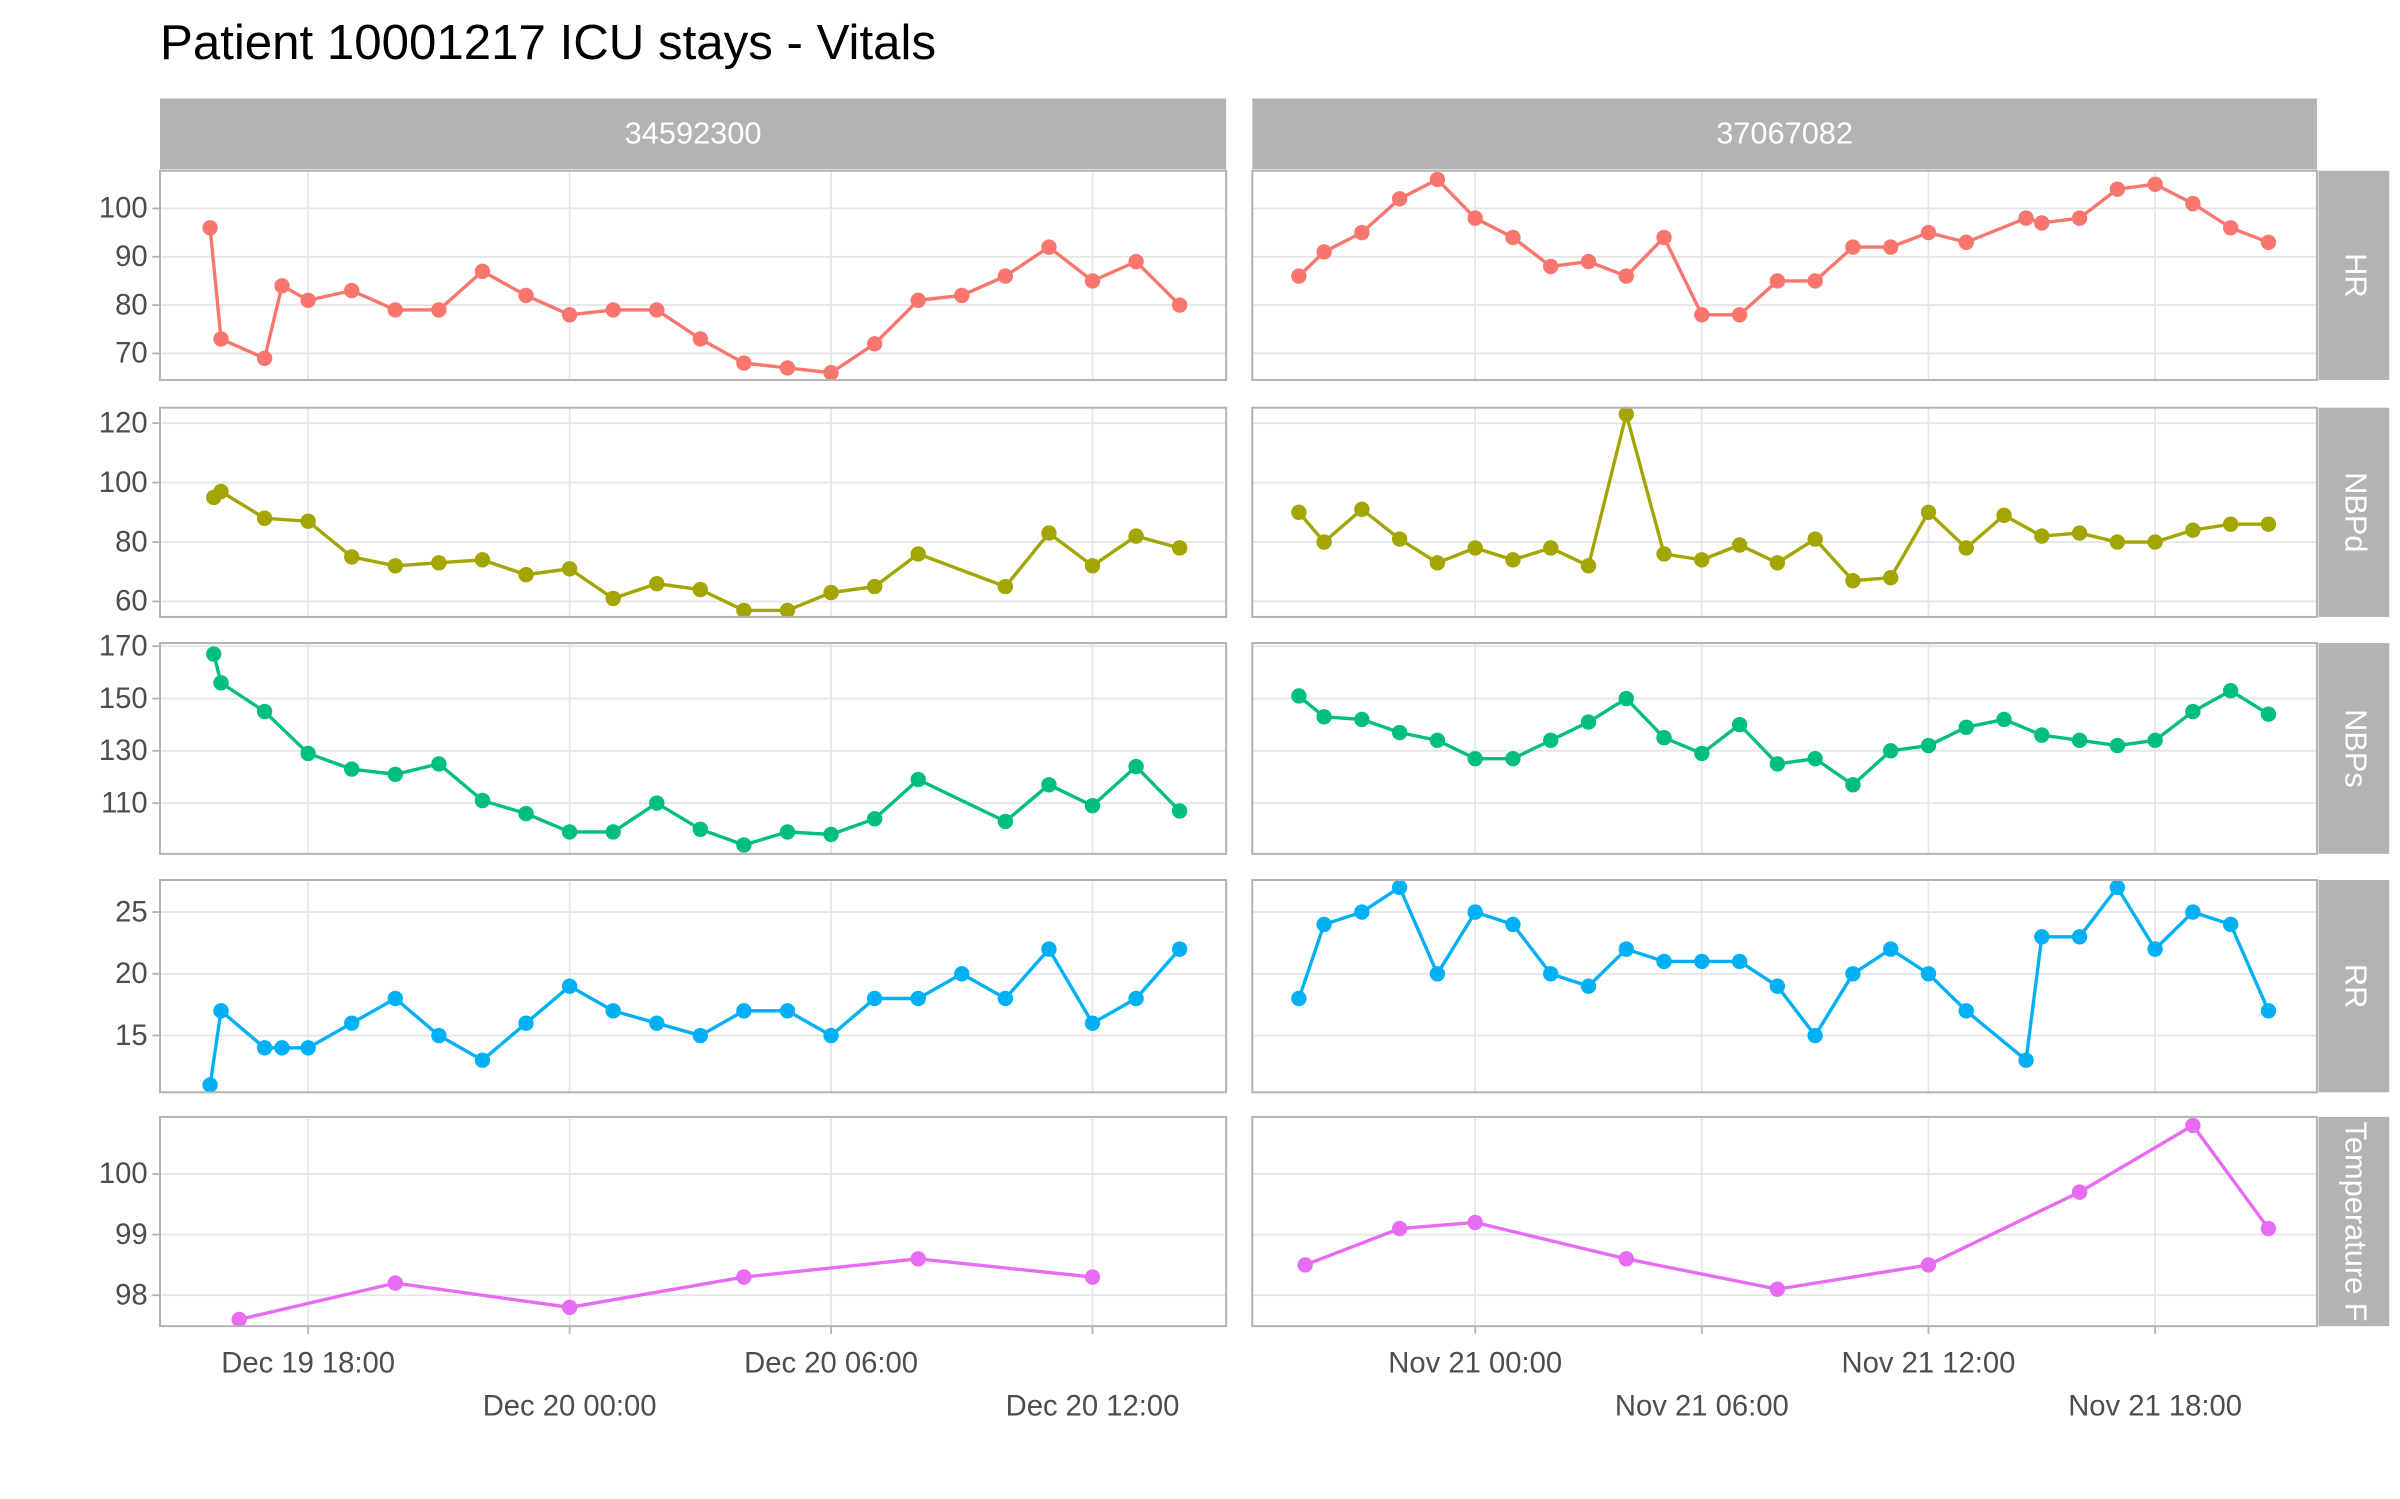  Describe the element at coordinates (123, 646) in the screenshot. I see `y-tick-label: 170` at that location.